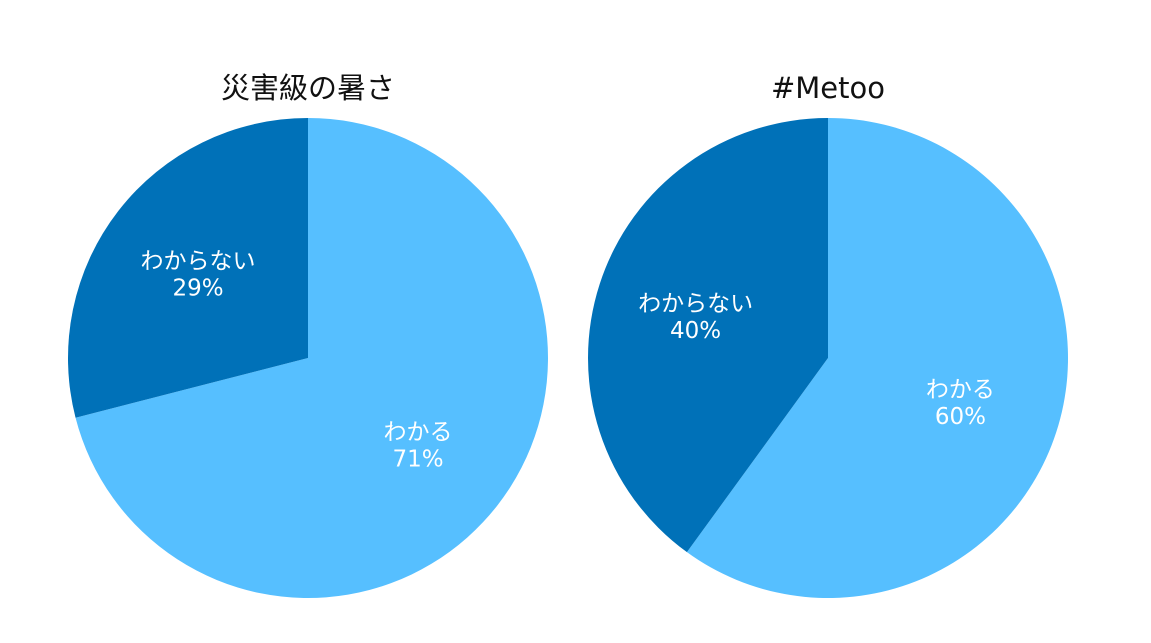  Describe the element at coordinates (197, 289) in the screenshot. I see `slice-value-label-heat-1: 29%` at that location.